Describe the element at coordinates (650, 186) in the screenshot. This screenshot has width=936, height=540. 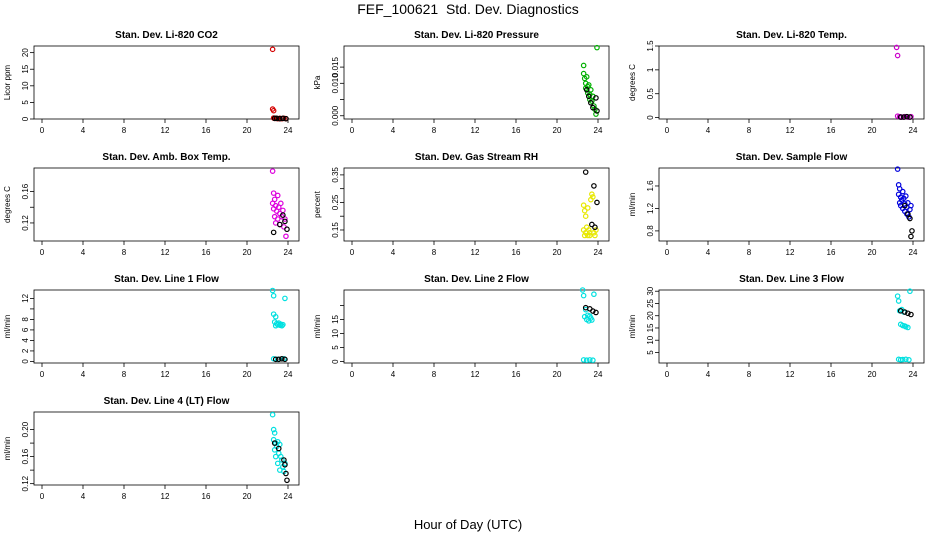
I see `y-tick-label: 1.6` at that location.